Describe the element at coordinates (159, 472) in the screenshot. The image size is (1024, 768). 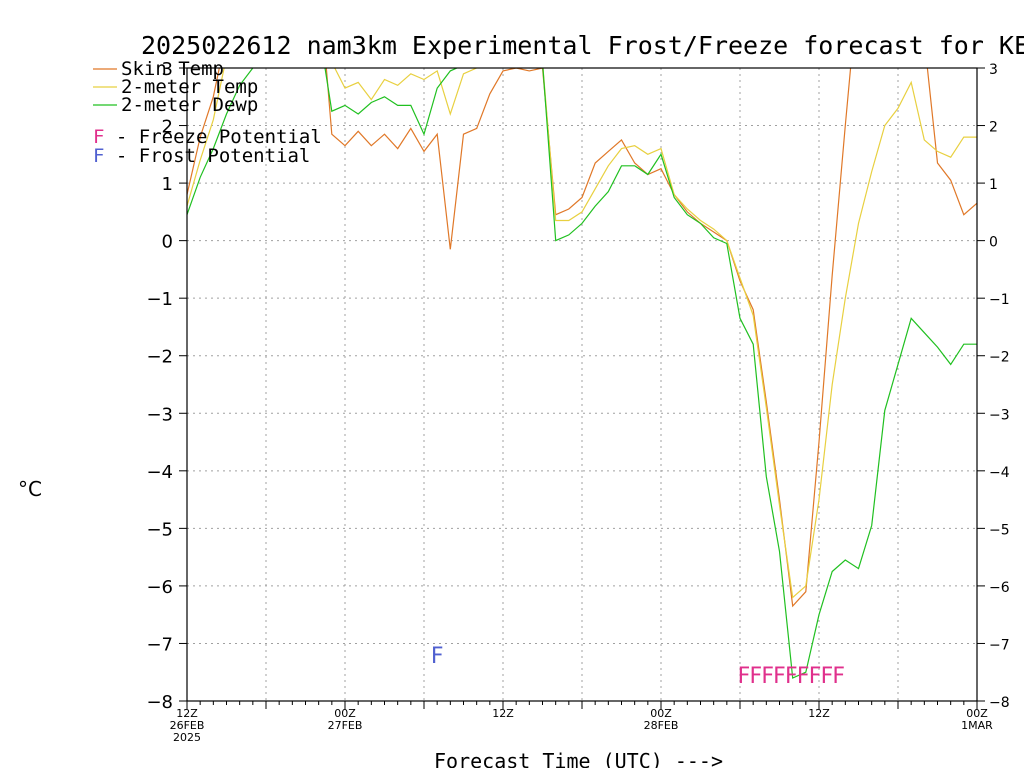
I see `y-tick-label: −4` at that location.